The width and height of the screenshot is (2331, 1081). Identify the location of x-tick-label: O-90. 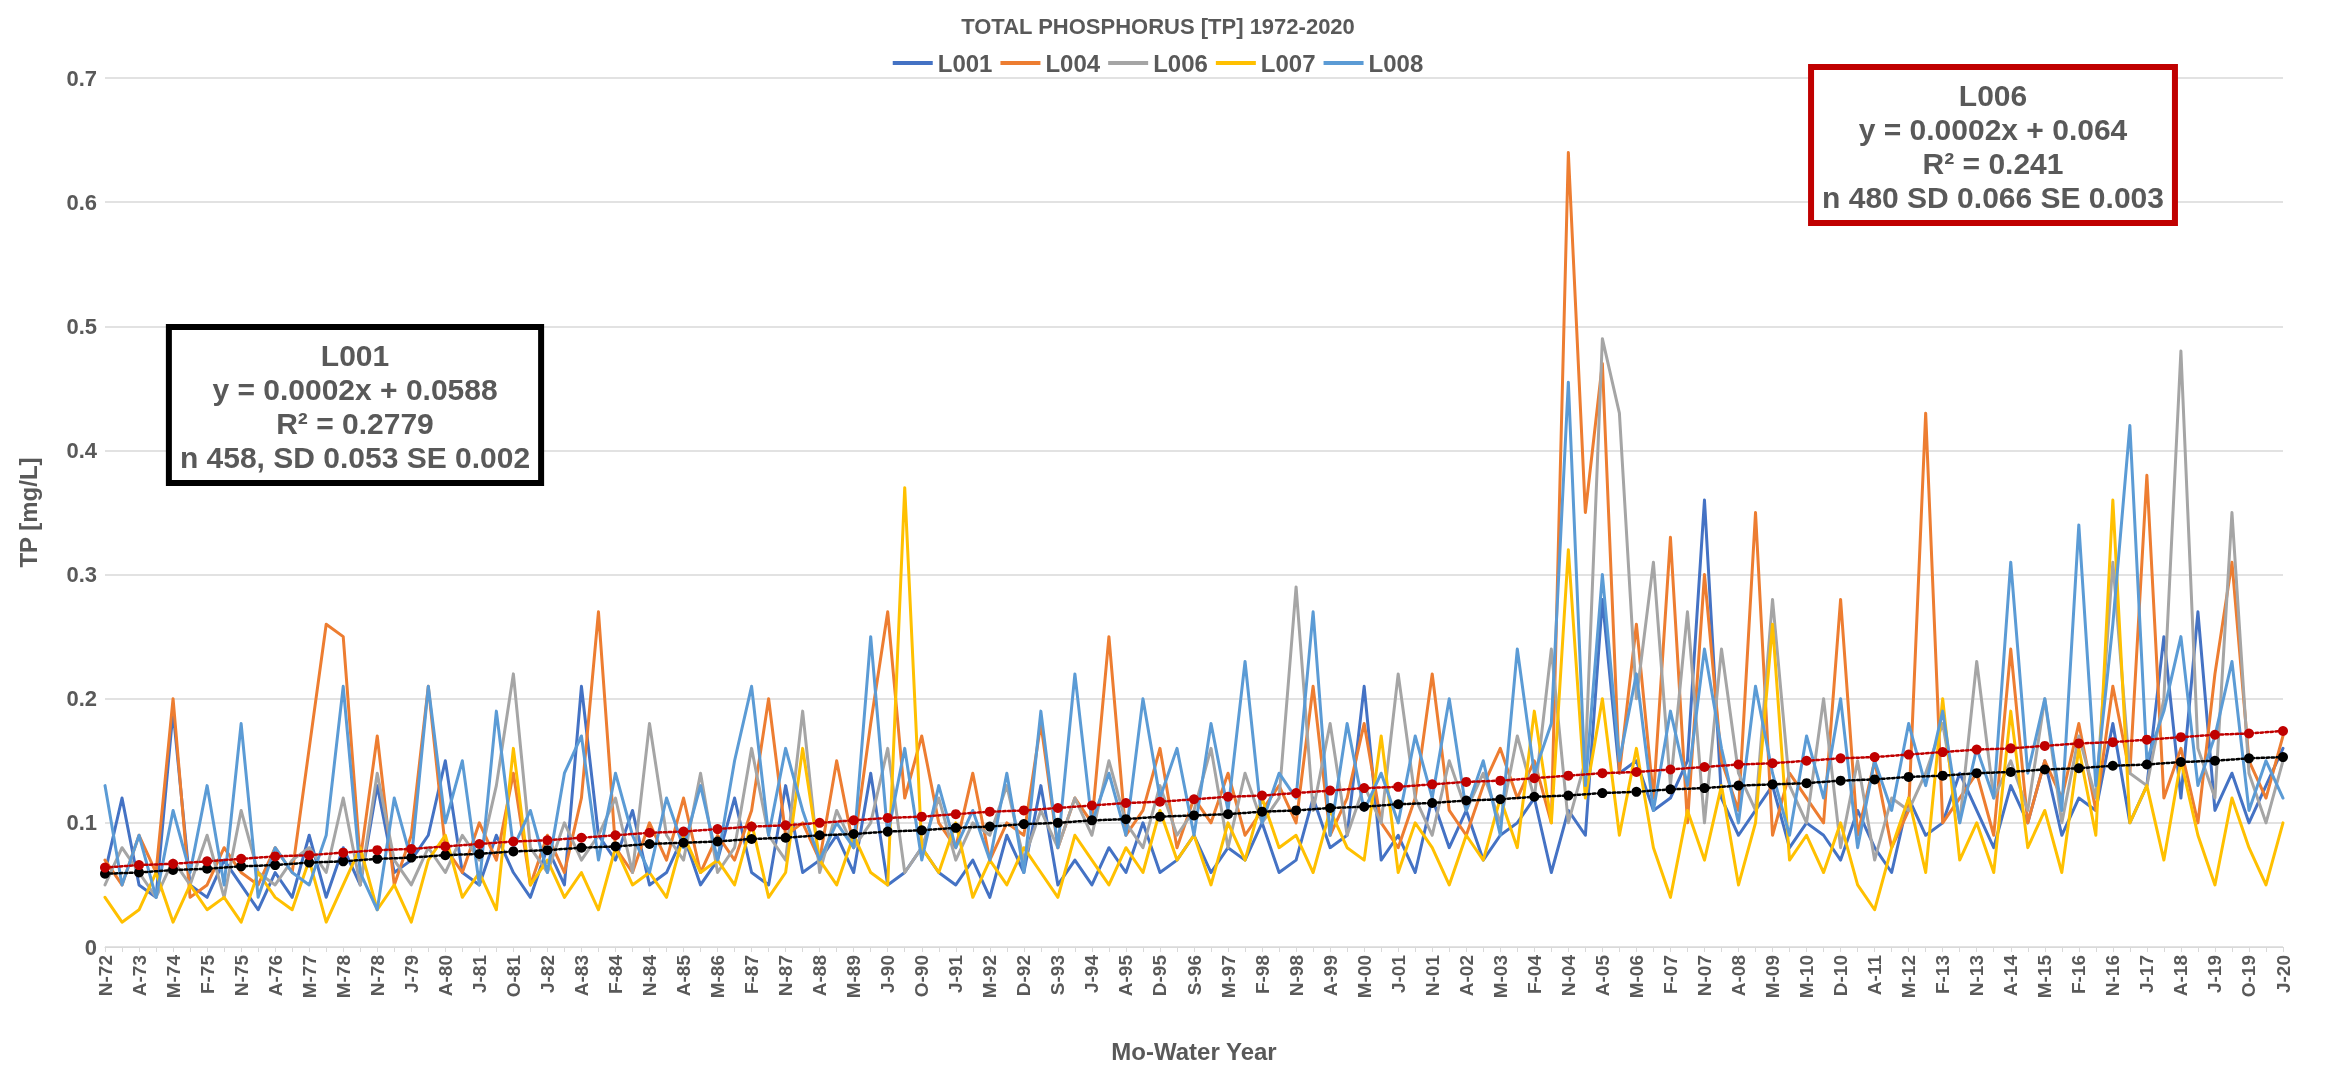
(922, 976).